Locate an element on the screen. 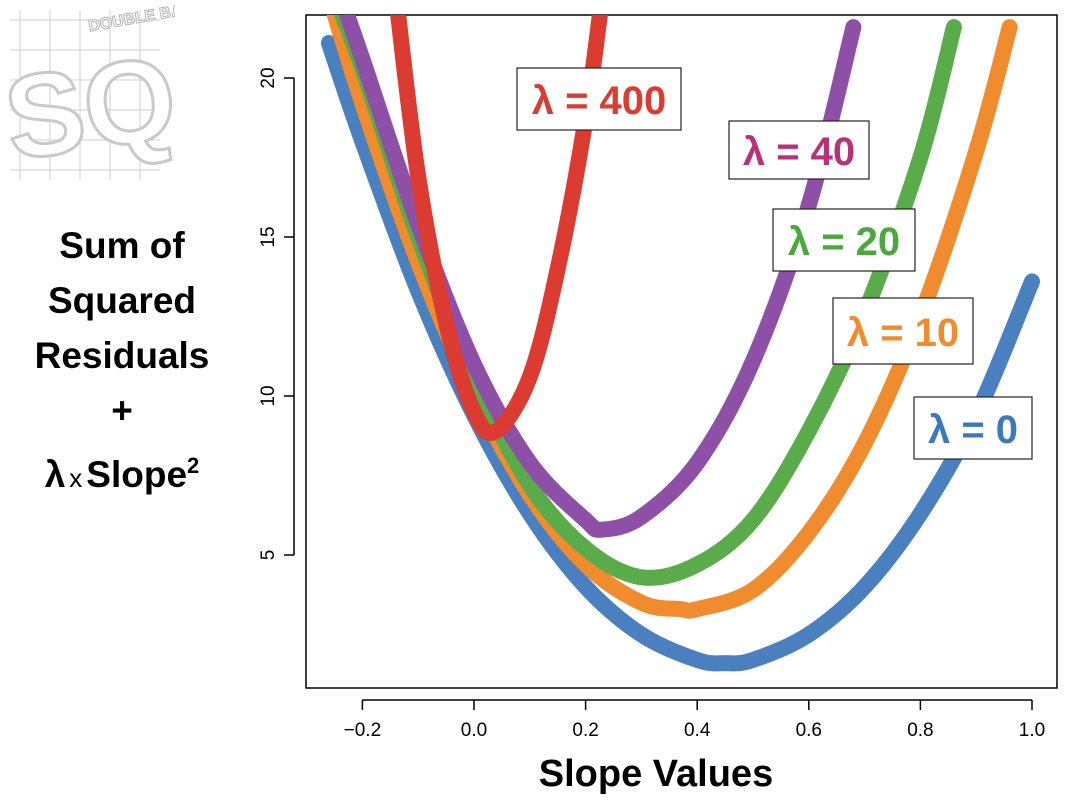 The image size is (1082, 802). slope-word: Slope is located at coordinates (137, 474).